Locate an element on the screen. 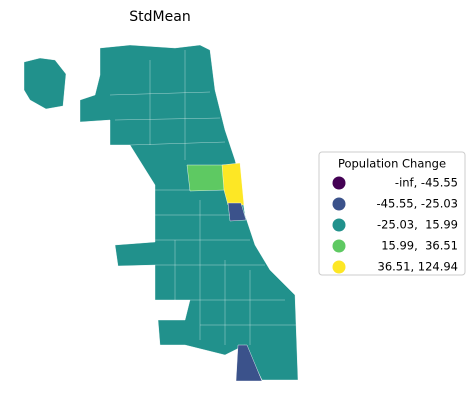 This screenshot has height=408, width=474. legend-title: Population Change is located at coordinates (392, 164).